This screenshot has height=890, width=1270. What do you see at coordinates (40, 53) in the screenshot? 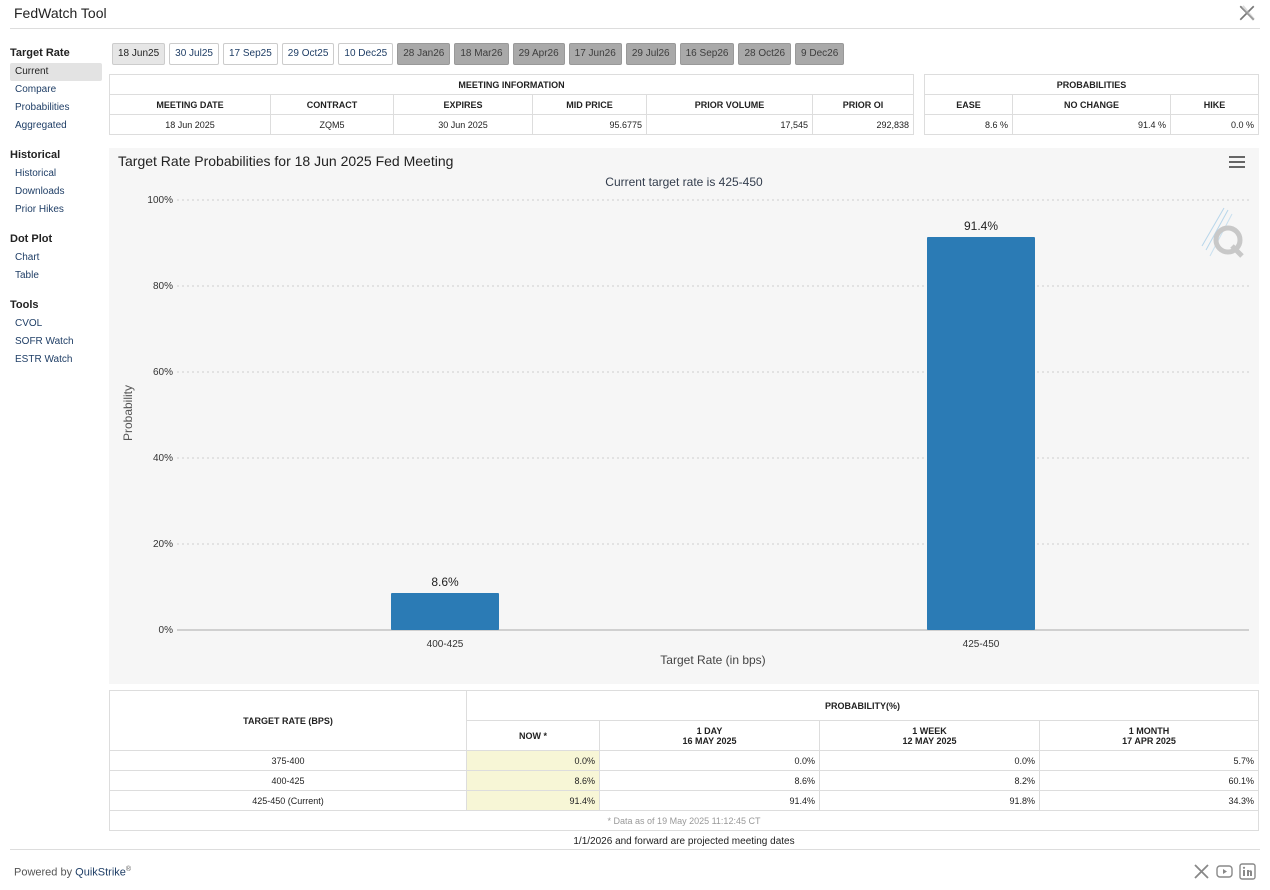
I see `sidebar-section-target-rate: Target Rate` at bounding box center [40, 53].